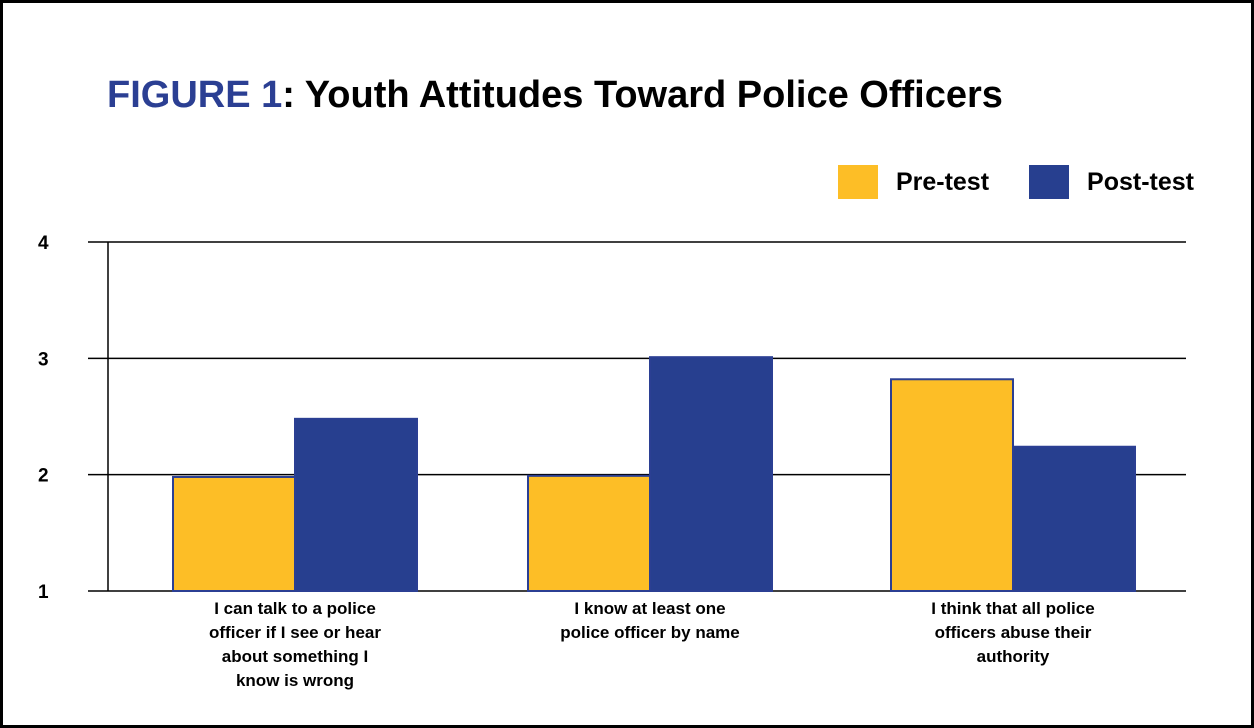  I want to click on legend-item-post-test: Post-test, so click(1111, 182).